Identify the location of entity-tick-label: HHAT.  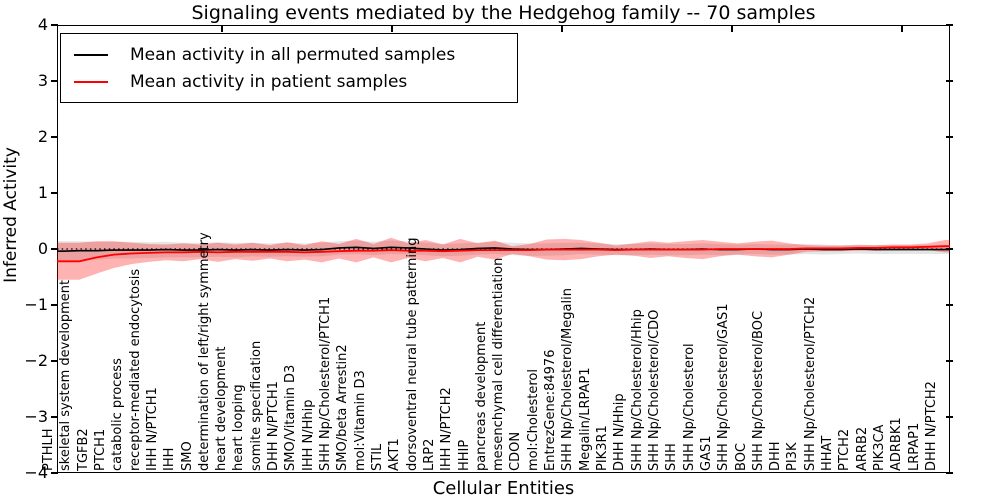
(828, 453).